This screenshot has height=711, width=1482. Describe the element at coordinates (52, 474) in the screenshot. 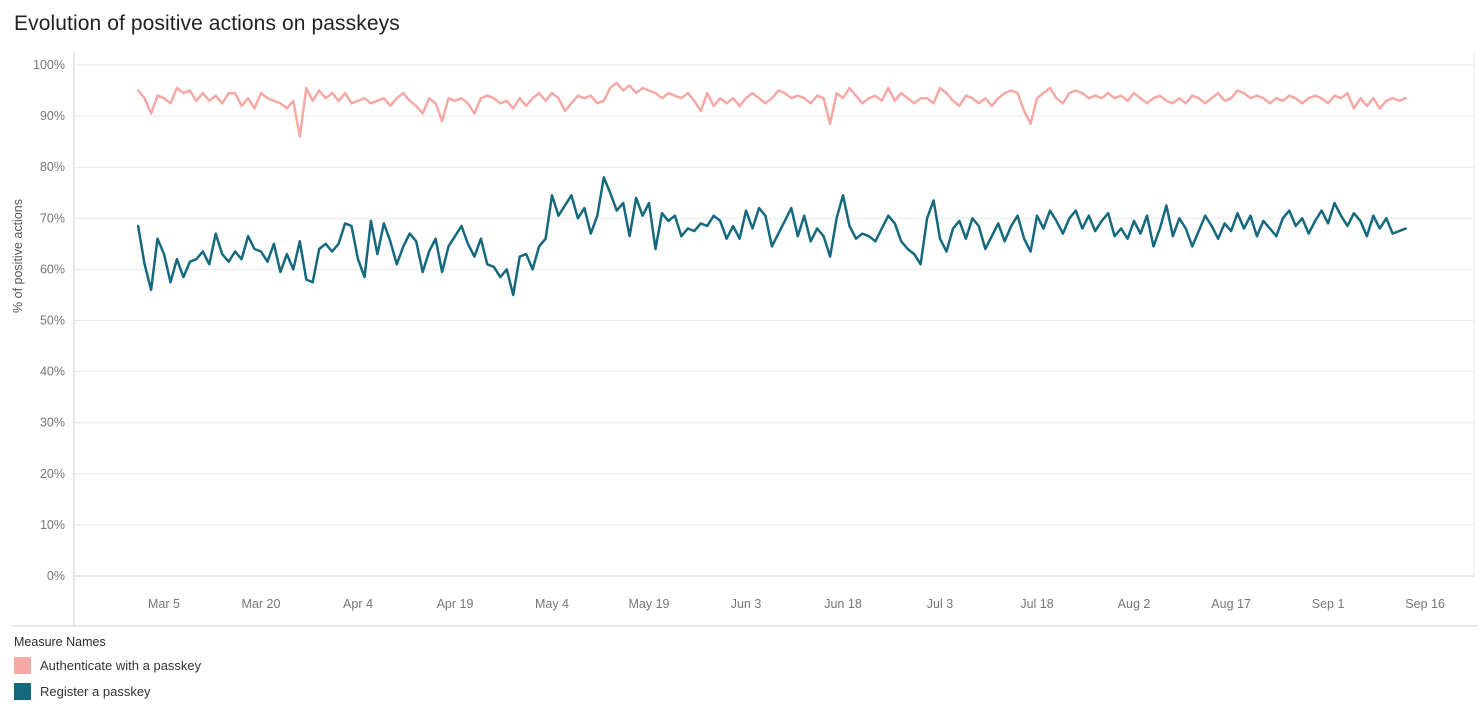

I see `y-tick-label: 20%` at that location.